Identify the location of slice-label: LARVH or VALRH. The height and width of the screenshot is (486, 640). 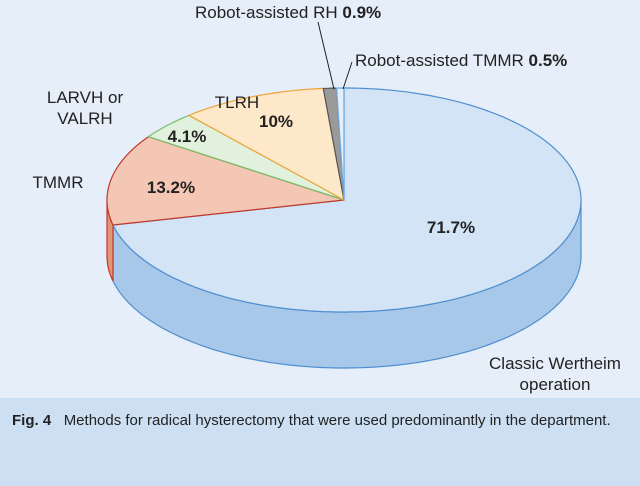
(85, 108).